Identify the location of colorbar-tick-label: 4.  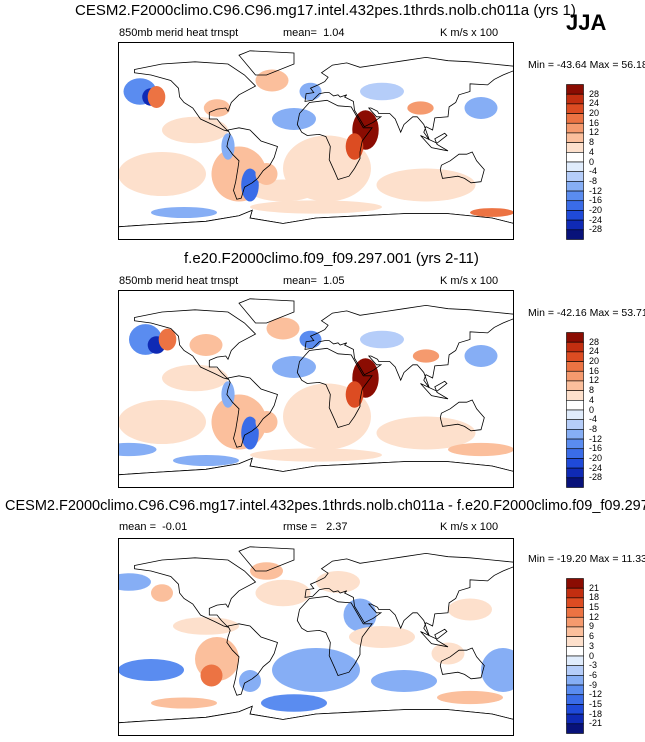
(592, 151).